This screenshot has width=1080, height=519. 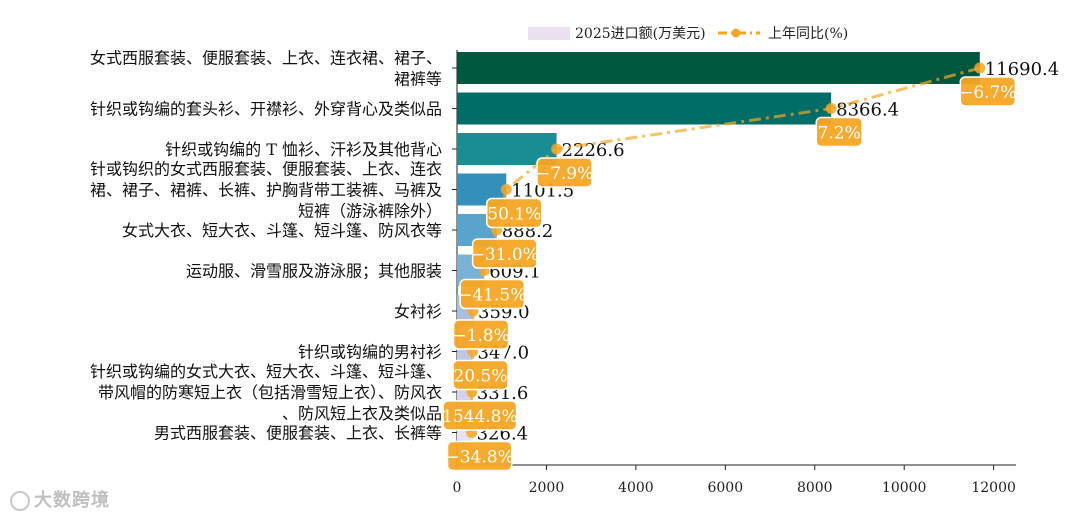 I want to click on x-tick-label: 6000, so click(x=725, y=488).